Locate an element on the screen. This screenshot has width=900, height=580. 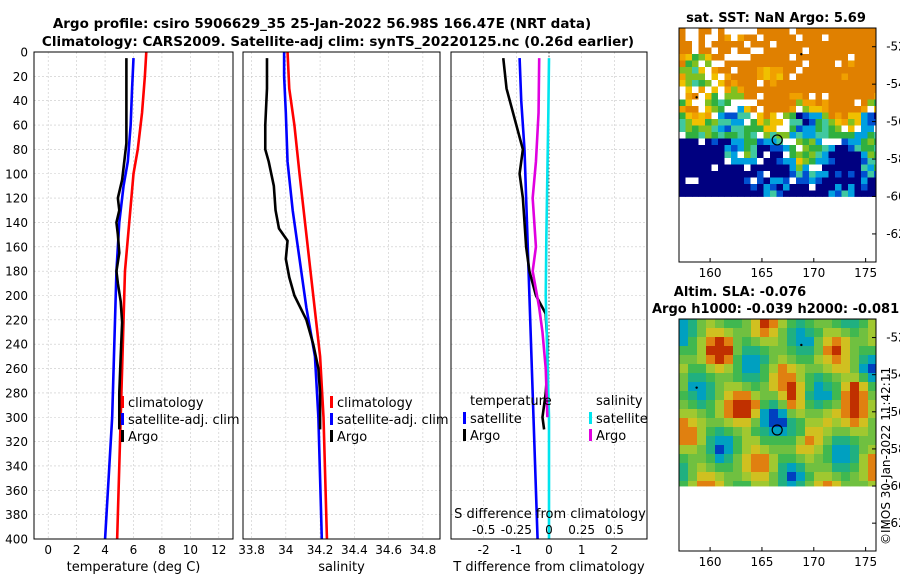
diff-s-tick-label: -0.25 is located at coordinates (516, 530).